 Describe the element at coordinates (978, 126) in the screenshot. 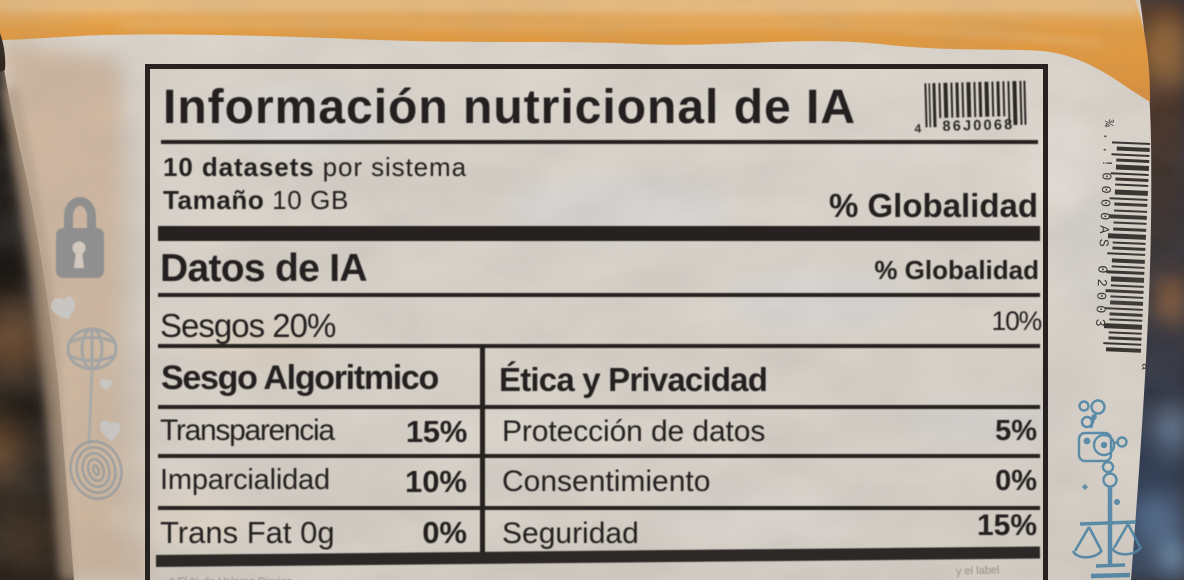

I see `svg-text: 86J0068` at that location.